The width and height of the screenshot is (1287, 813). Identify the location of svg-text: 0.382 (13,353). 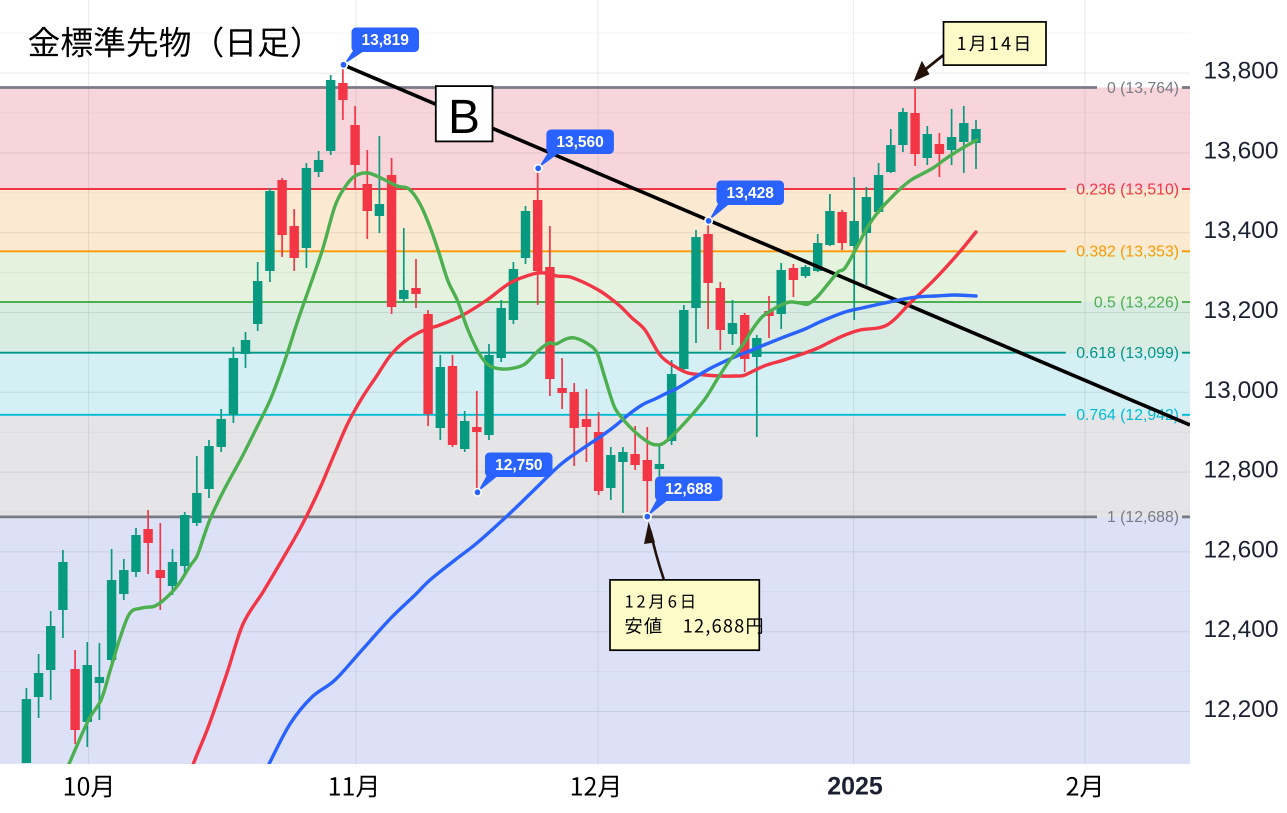
(1127, 252).